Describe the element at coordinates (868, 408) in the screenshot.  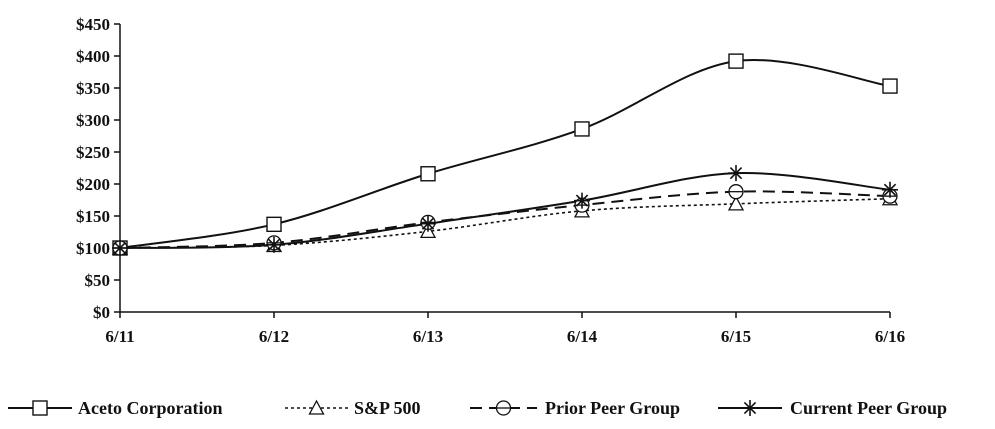
I see `legend-label: Current Peer Group` at that location.